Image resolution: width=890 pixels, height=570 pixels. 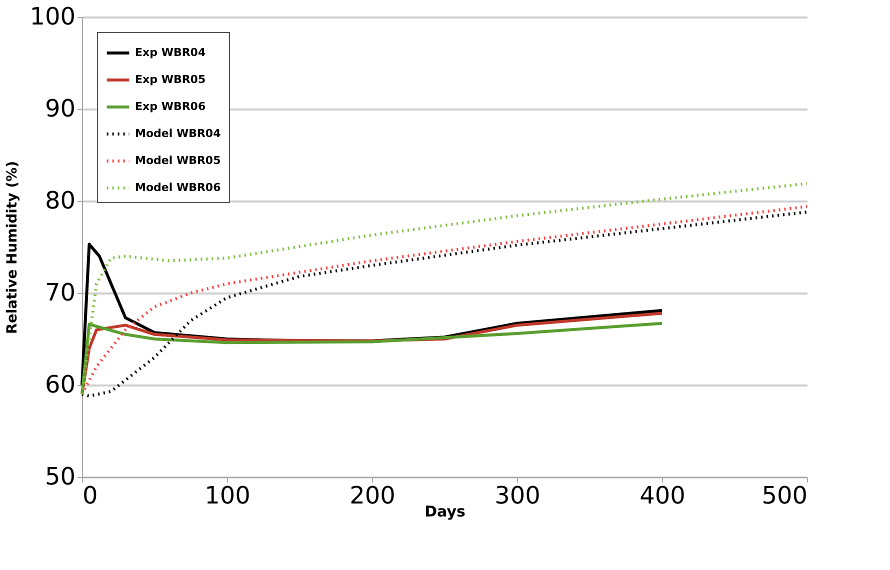 What do you see at coordinates (12, 247) in the screenshot?
I see `y-axis-title: Relative Humidity (%)` at bounding box center [12, 247].